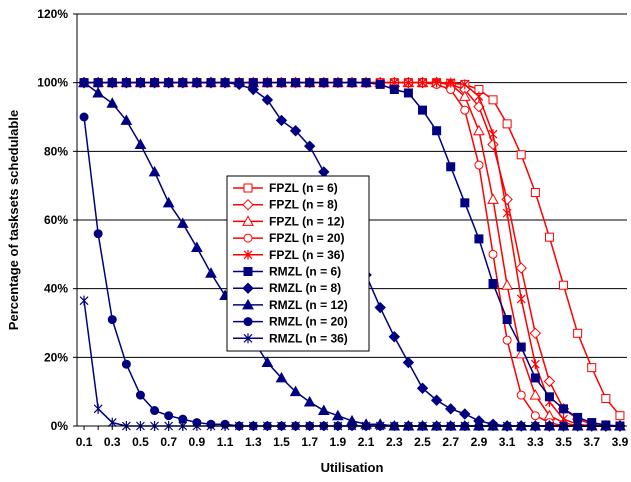  I want to click on legend-item: RMZL (n = 6), so click(287, 272).